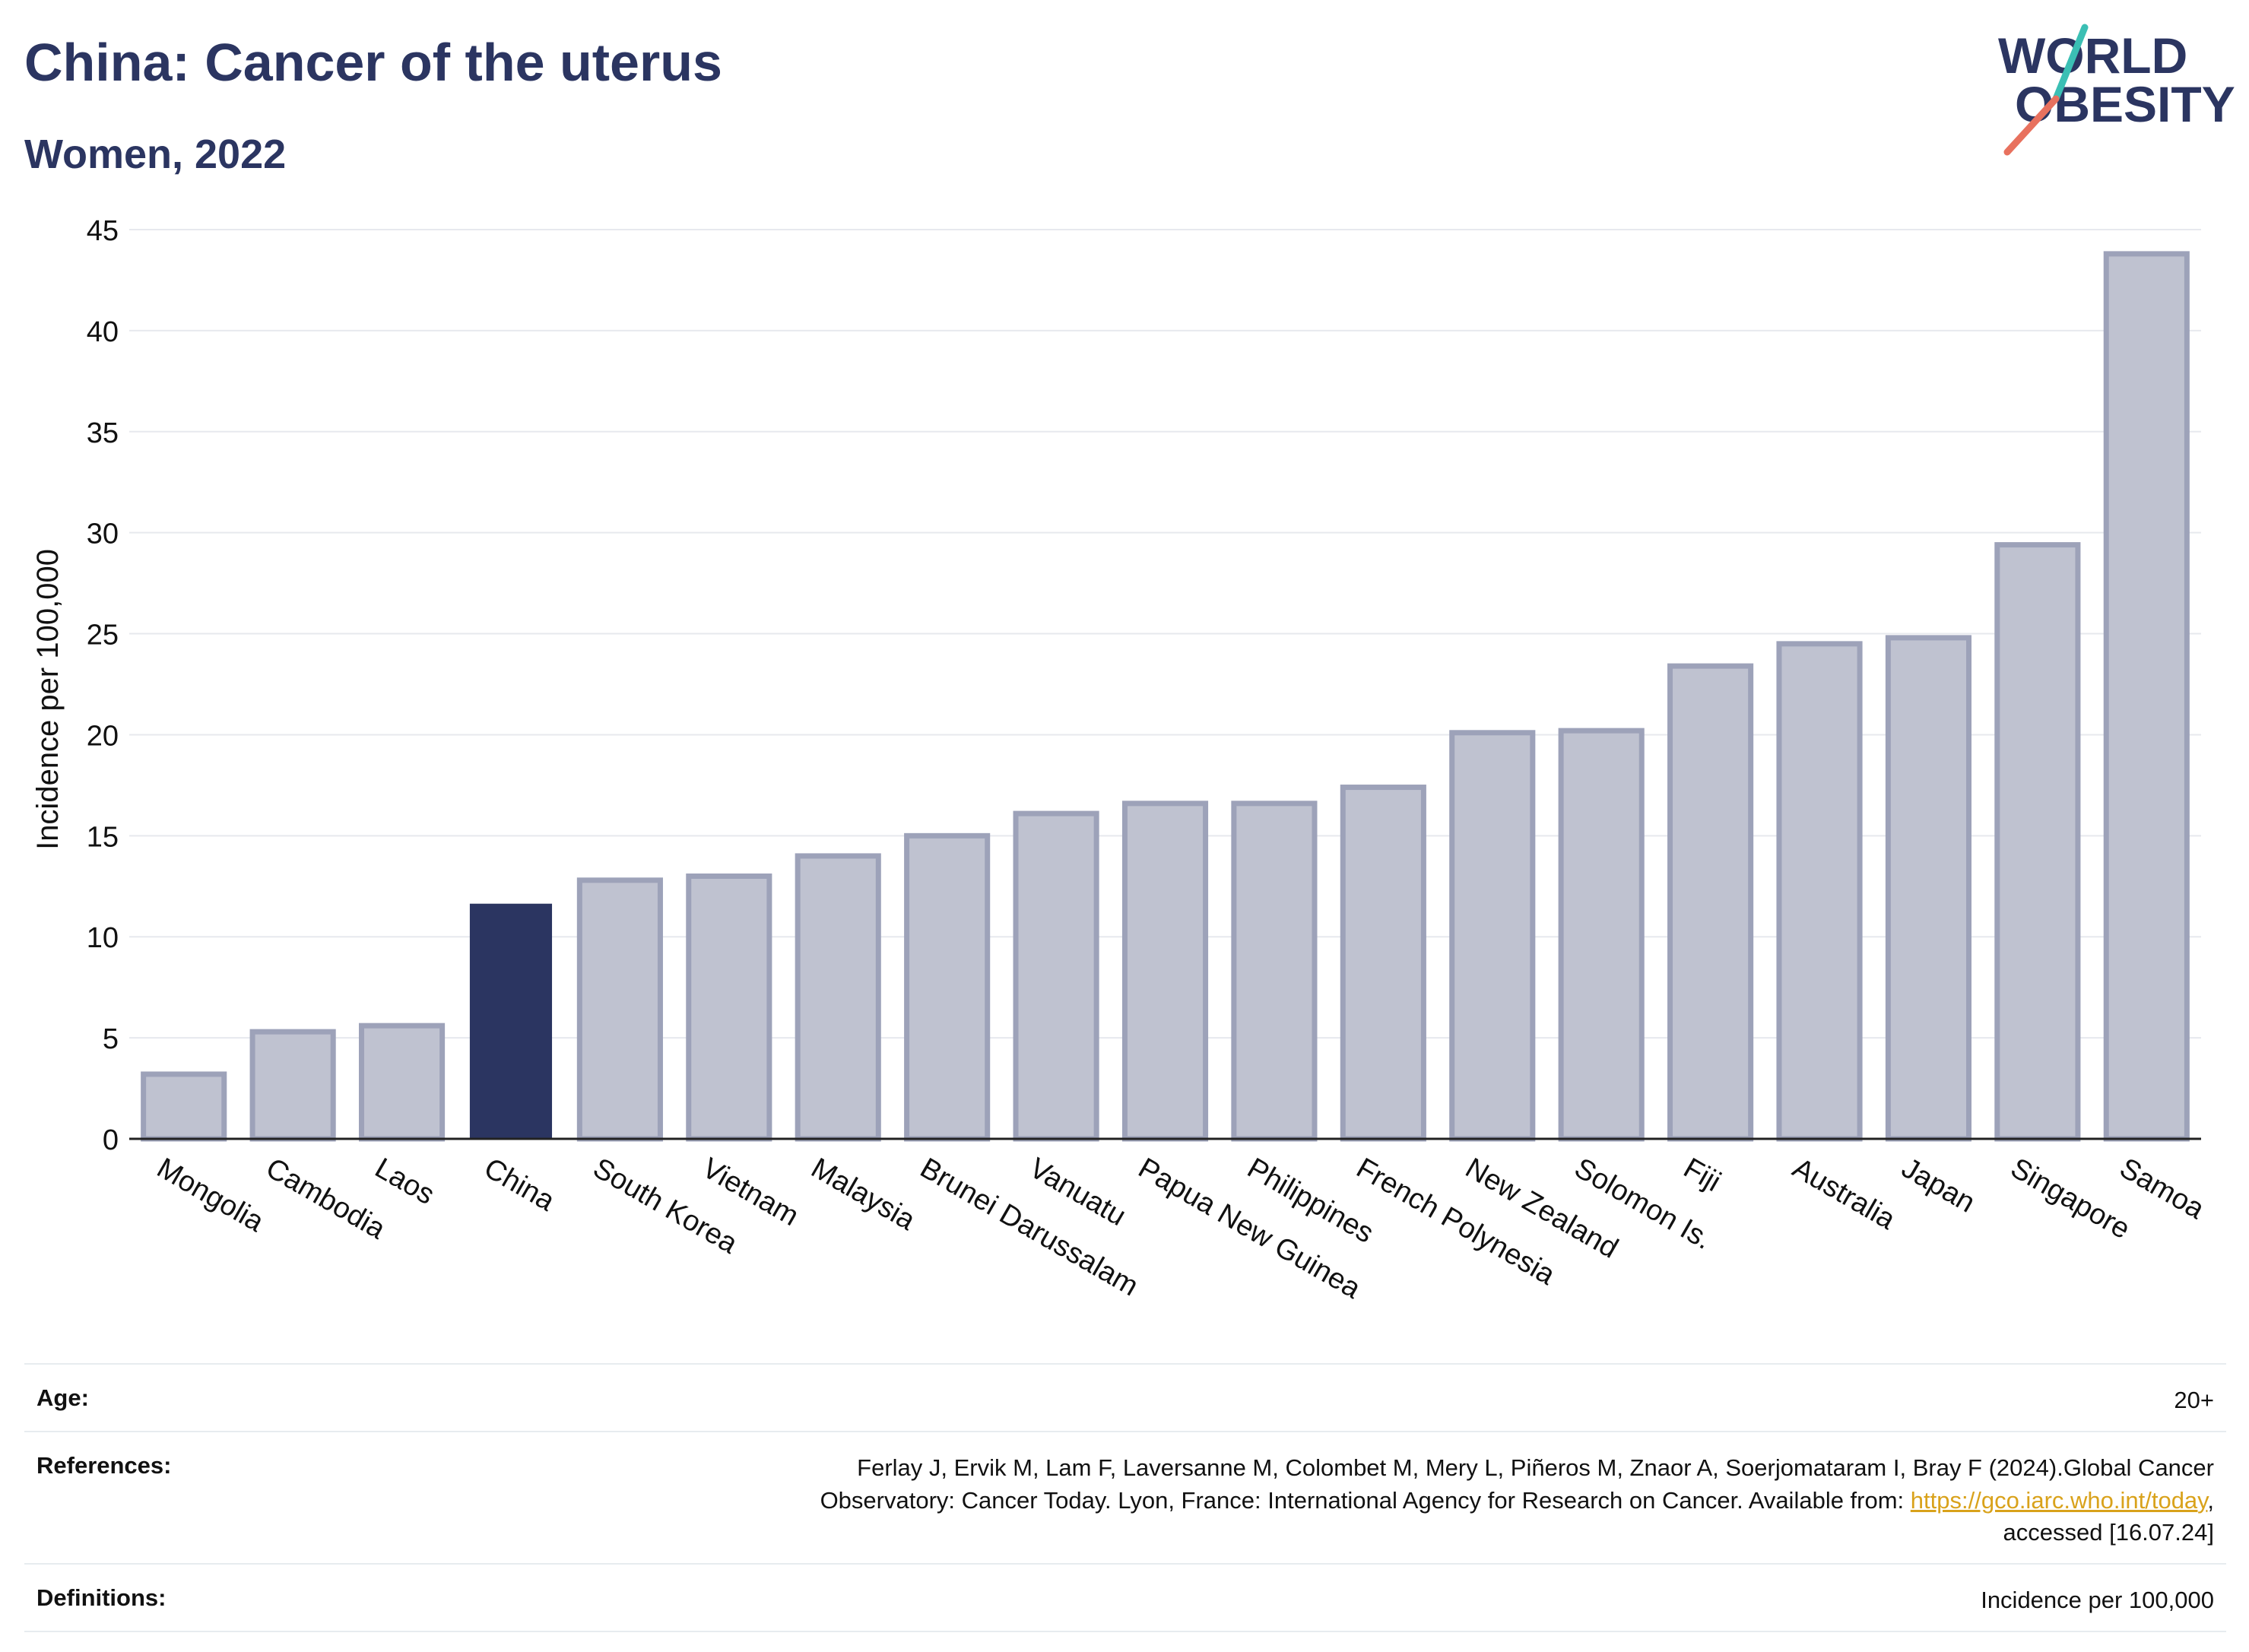  I want to click on y-tick-label: 25, so click(103, 636).